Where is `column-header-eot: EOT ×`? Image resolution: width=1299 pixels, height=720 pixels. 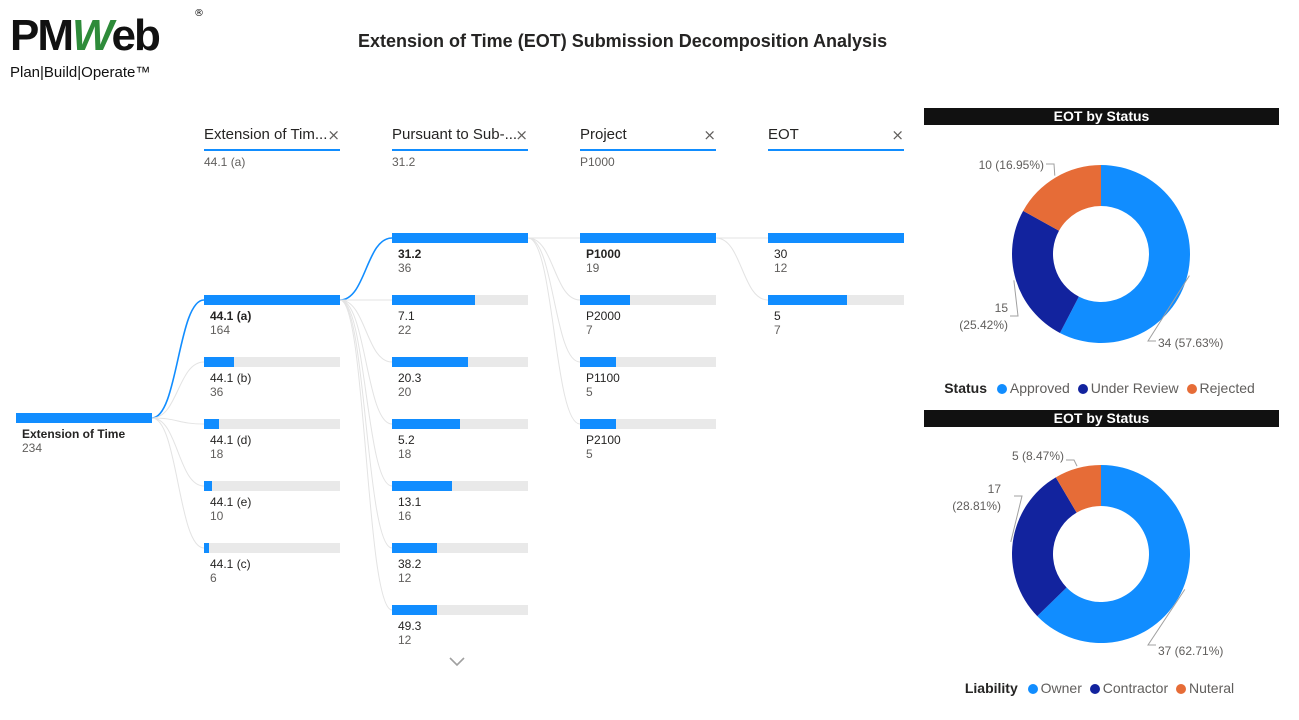 column-header-eot: EOT × is located at coordinates (836, 140).